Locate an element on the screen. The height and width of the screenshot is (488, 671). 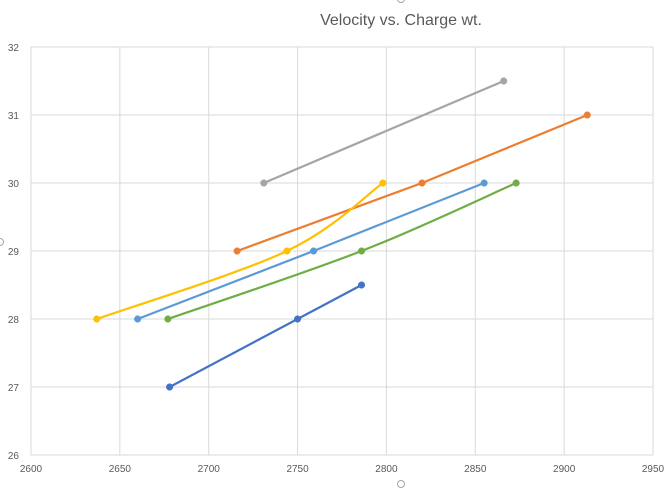
x-tick-label: 2600 is located at coordinates (31, 469).